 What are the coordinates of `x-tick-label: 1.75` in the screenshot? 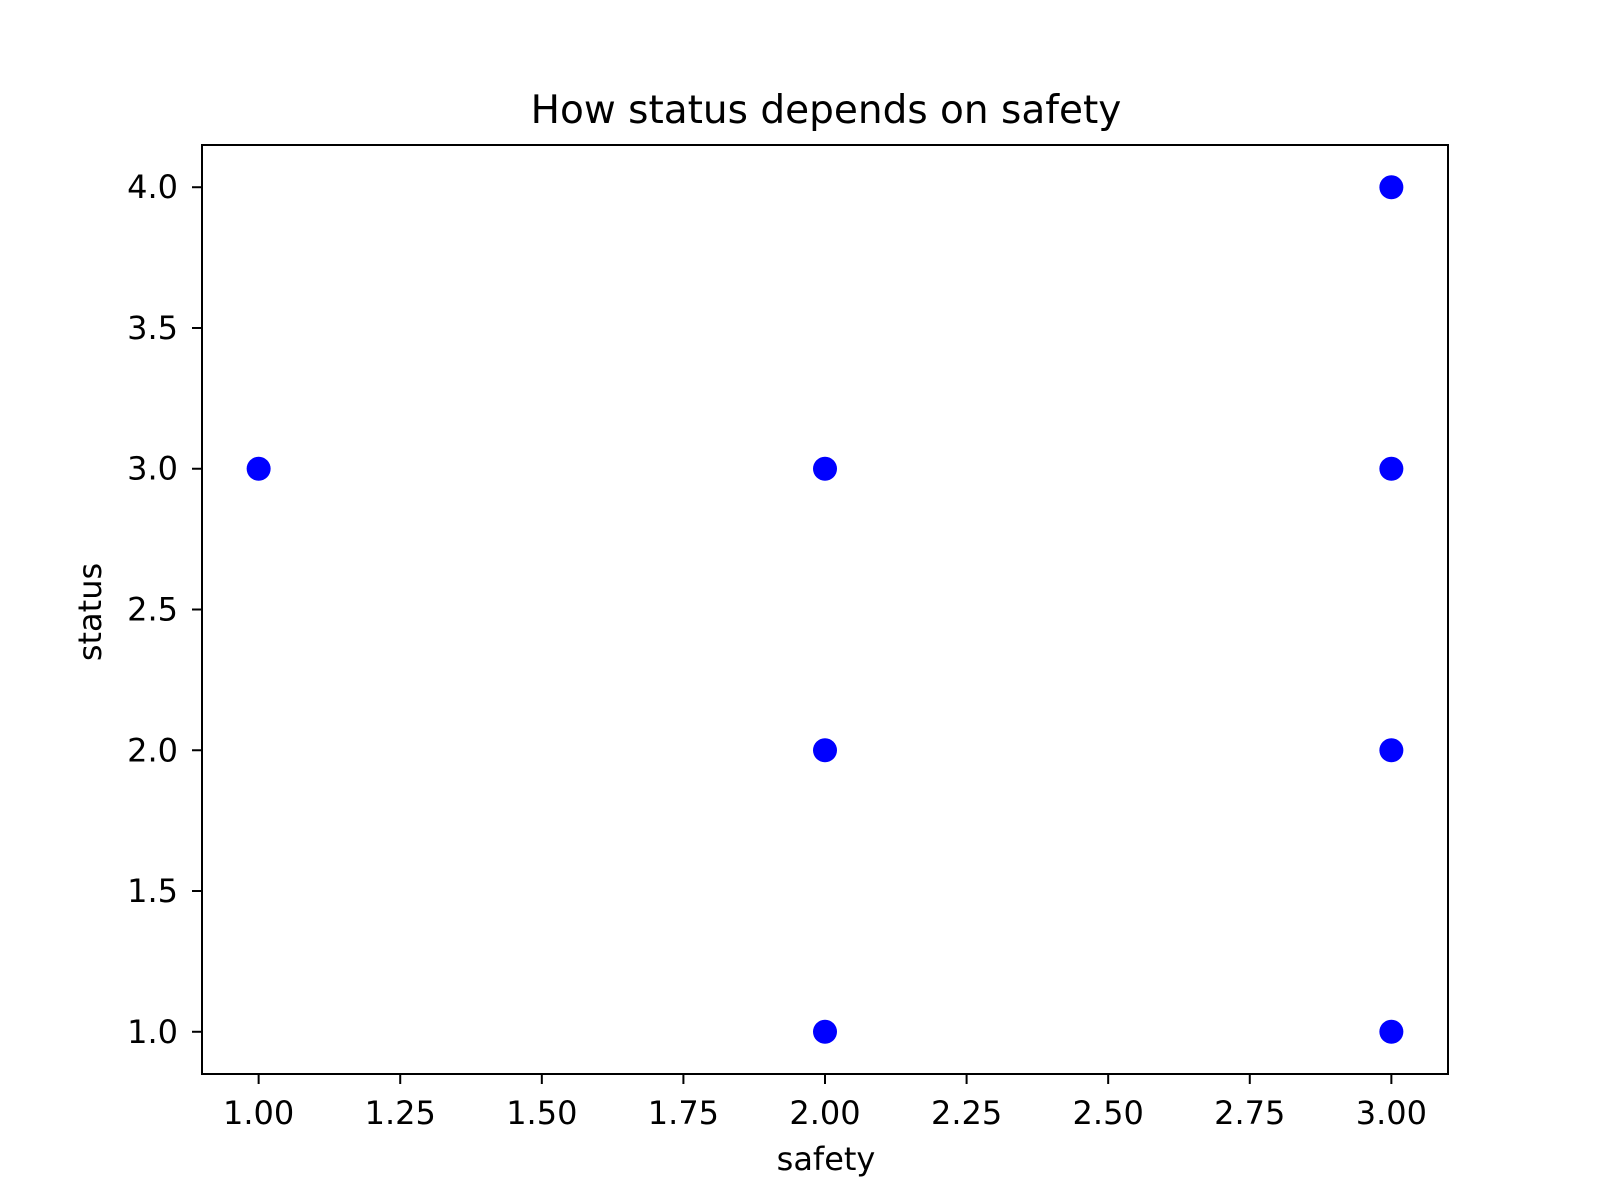 It's located at (683, 1113).